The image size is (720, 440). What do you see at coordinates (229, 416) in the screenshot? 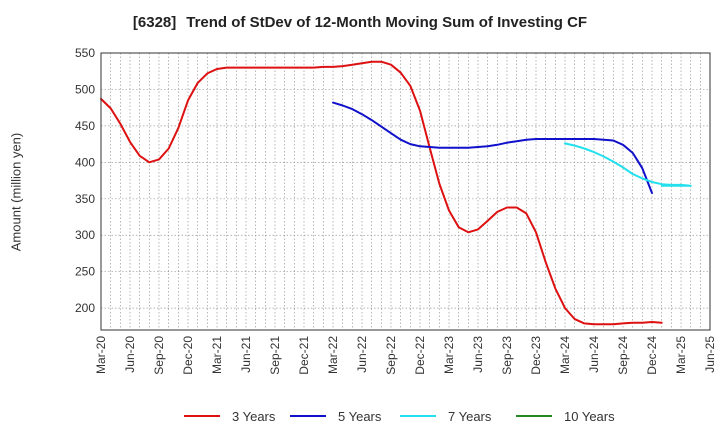
I see `legend-item-3-years: 3 Years` at bounding box center [229, 416].